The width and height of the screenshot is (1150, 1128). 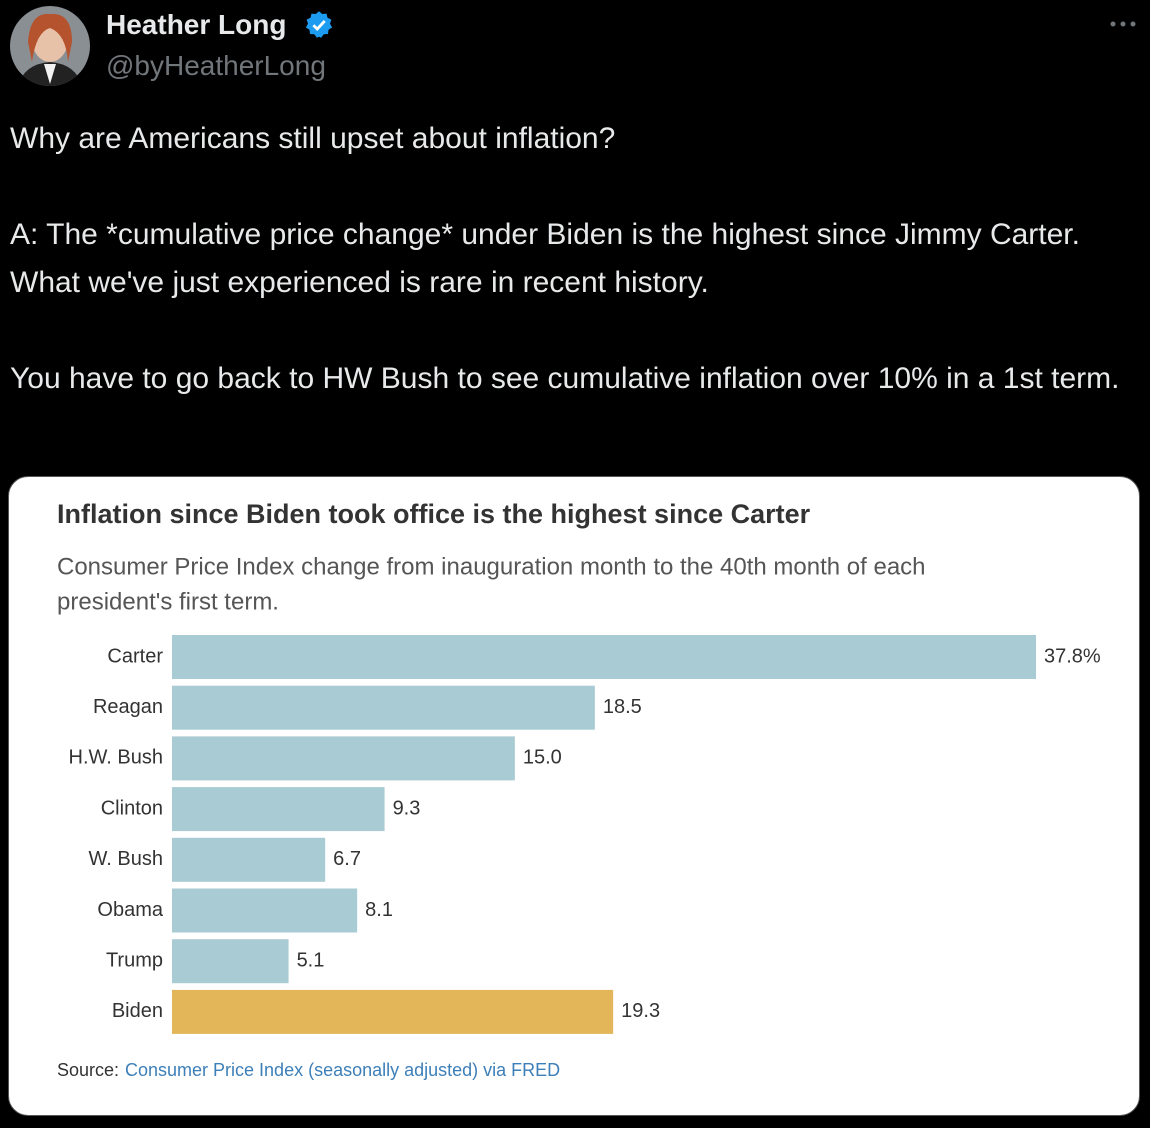 What do you see at coordinates (311, 960) in the screenshot?
I see `value-label: 5.1` at bounding box center [311, 960].